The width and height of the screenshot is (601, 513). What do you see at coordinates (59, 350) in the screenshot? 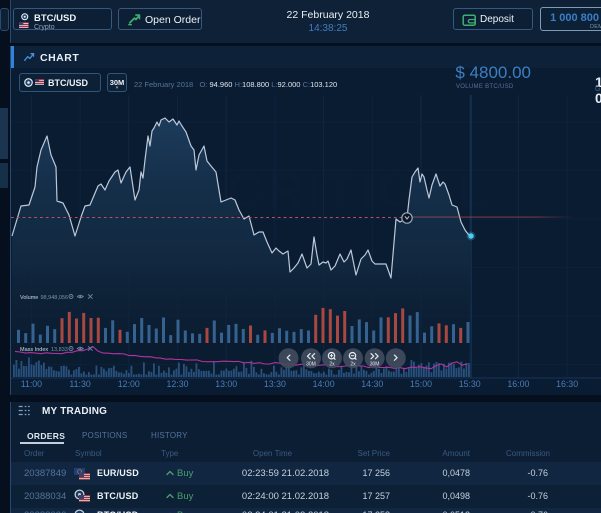
I see `svg-text: 13,833` at bounding box center [59, 350].